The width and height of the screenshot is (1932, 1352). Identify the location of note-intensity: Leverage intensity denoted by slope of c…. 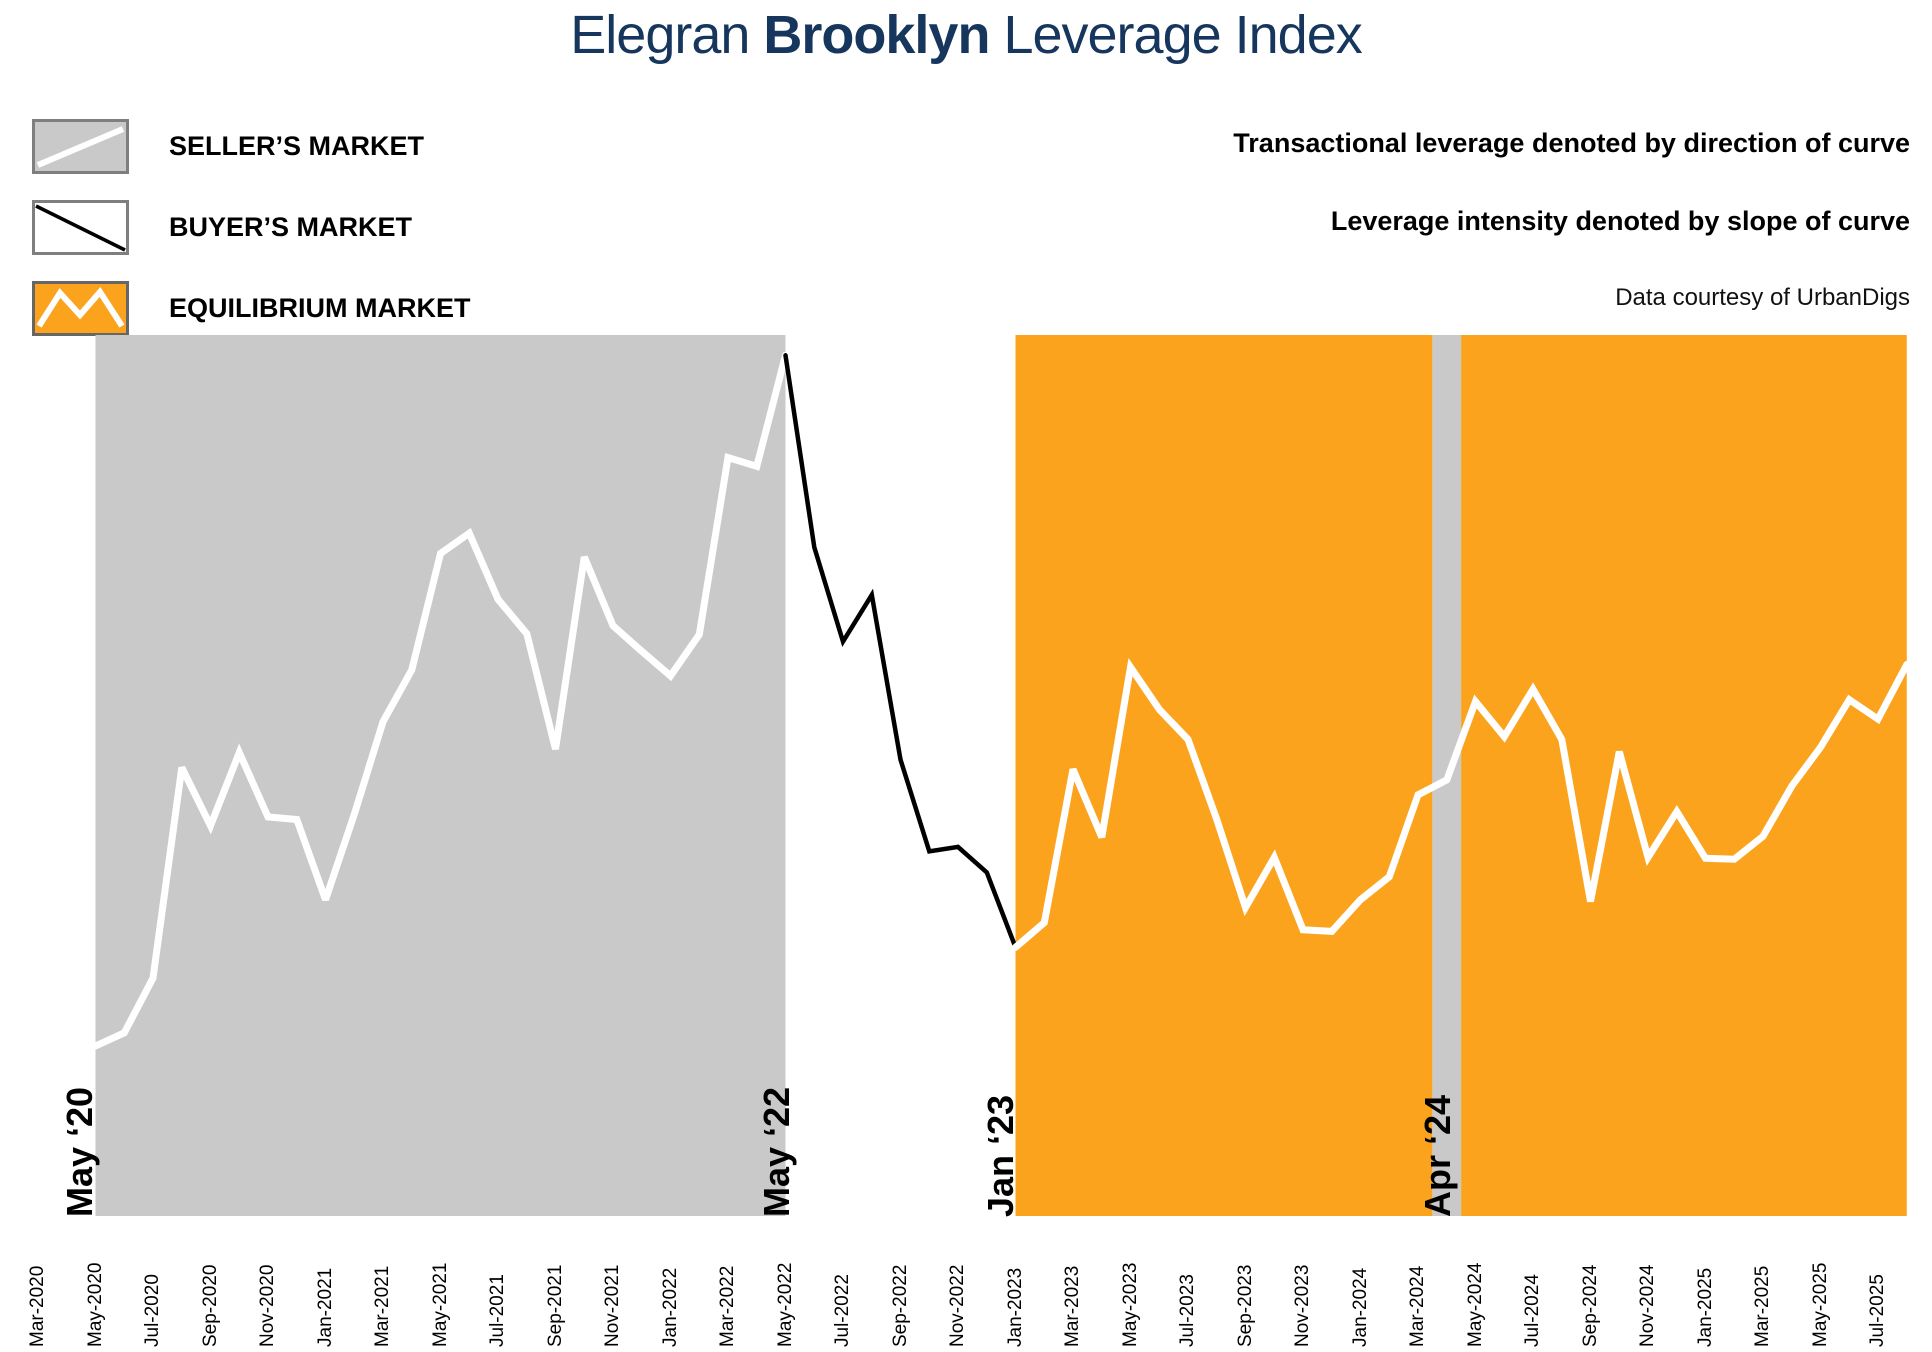
(1620, 221).